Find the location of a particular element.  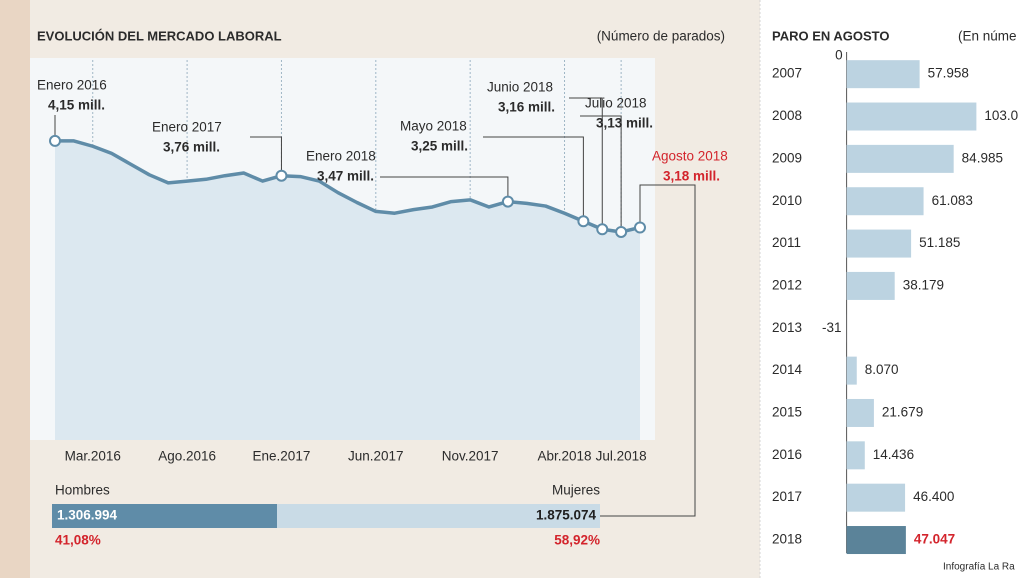

y-tick-label: 2017 is located at coordinates (787, 496).